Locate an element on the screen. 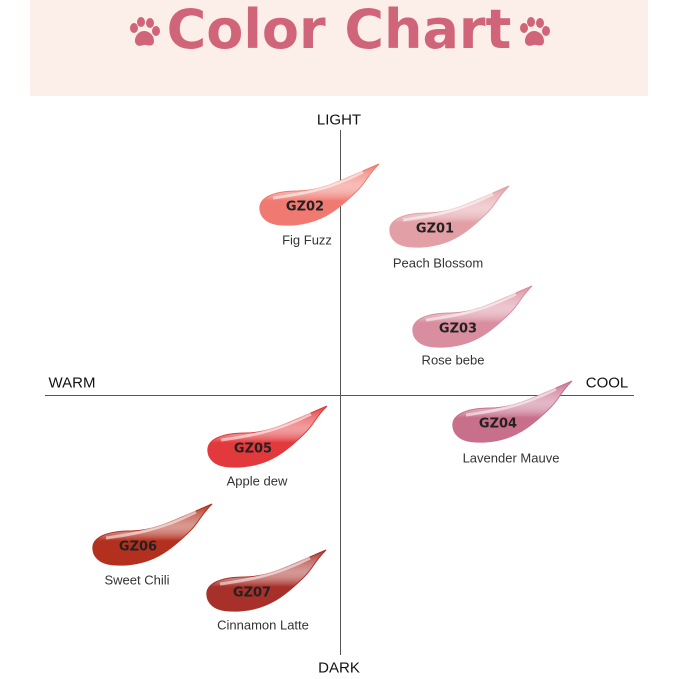 The width and height of the screenshot is (679, 679). swatch-gz05 is located at coordinates (266, 439).